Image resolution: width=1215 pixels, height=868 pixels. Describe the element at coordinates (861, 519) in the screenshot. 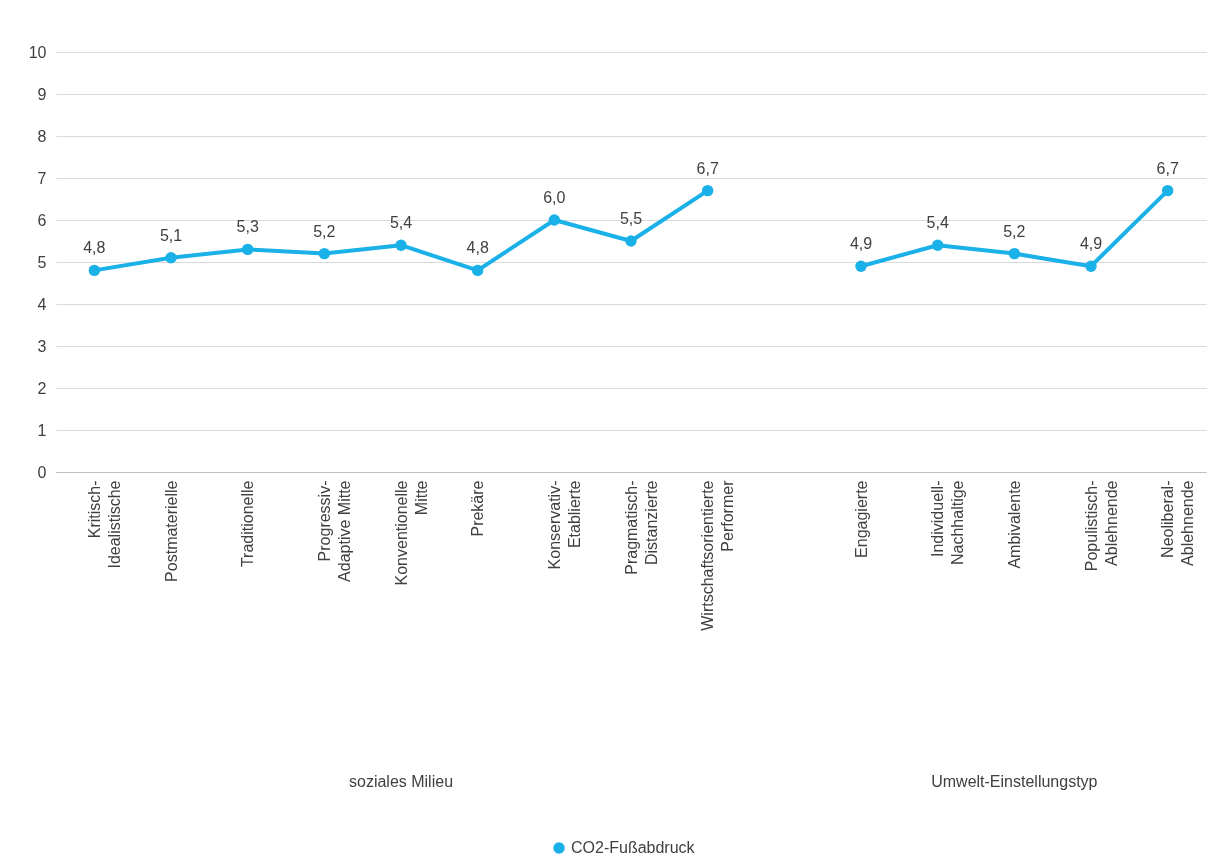

I see `x-tick-label: Engagierte` at that location.